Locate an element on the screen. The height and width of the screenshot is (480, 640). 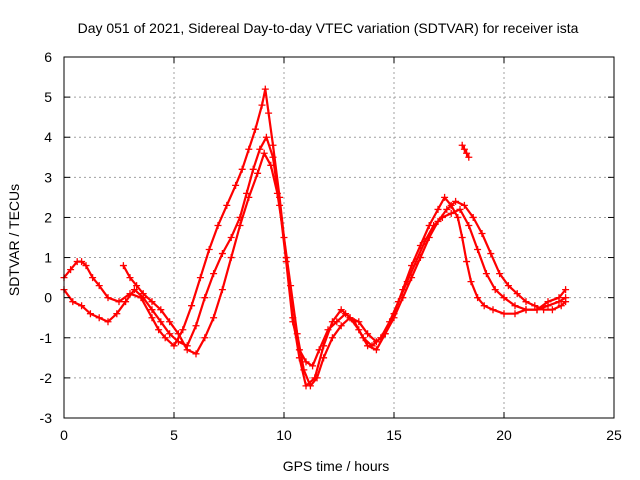
x-tick-label: 0 is located at coordinates (64, 435).